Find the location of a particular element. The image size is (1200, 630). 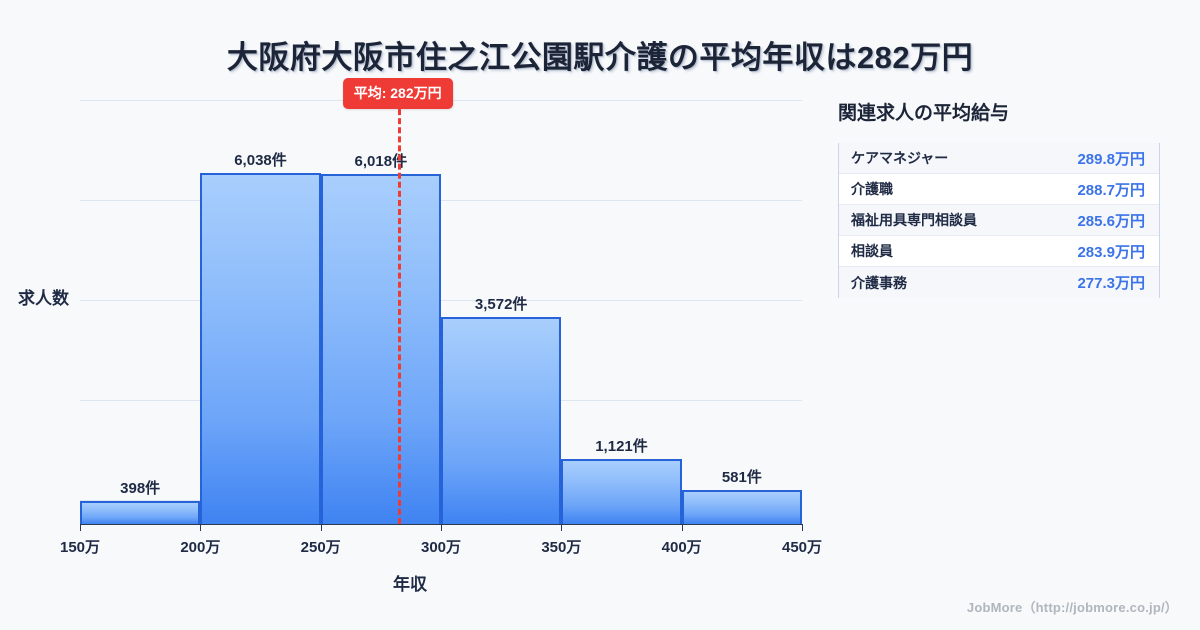

average-salary-cell: 289.8万円 is located at coordinates (1111, 159).